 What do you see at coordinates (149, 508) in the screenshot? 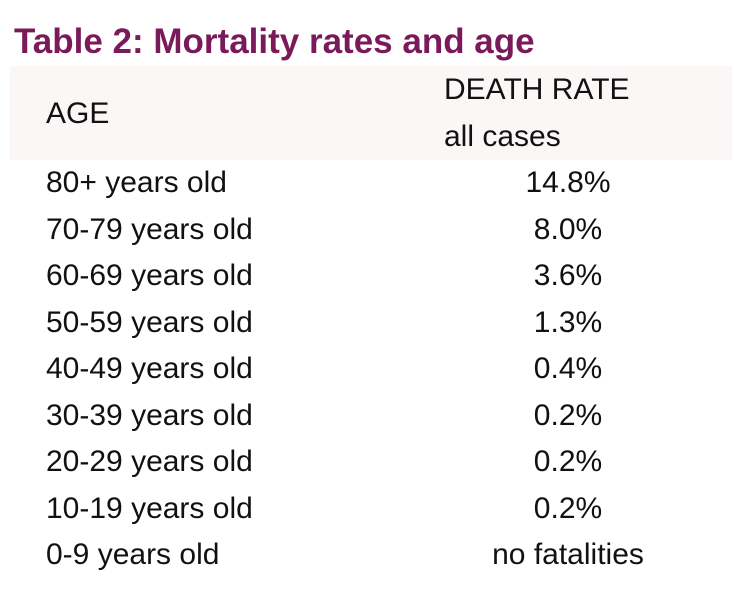
I see `age-cell: 10-19 years old` at bounding box center [149, 508].